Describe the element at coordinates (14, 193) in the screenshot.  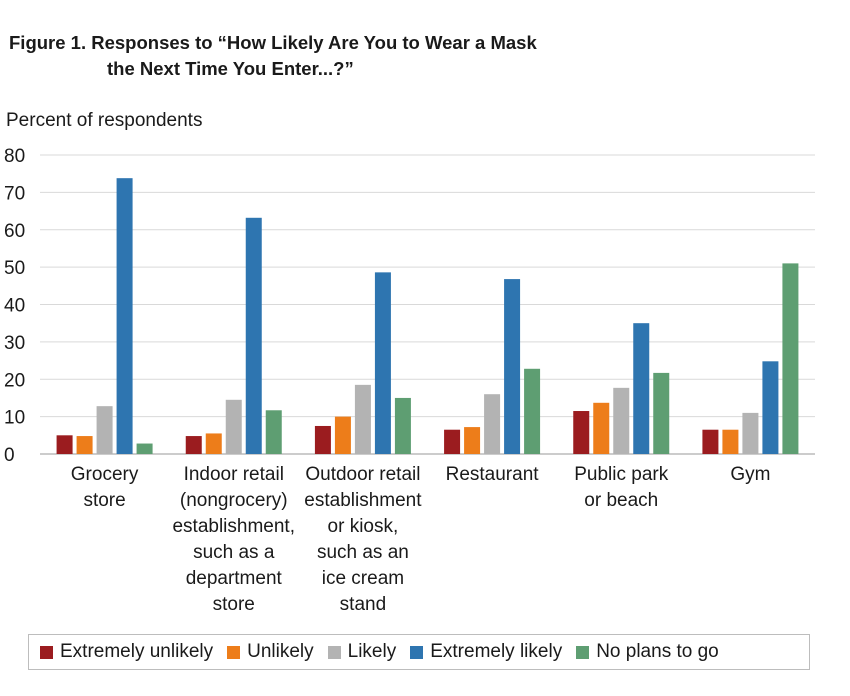
I see `y-tick-label: 70` at that location.